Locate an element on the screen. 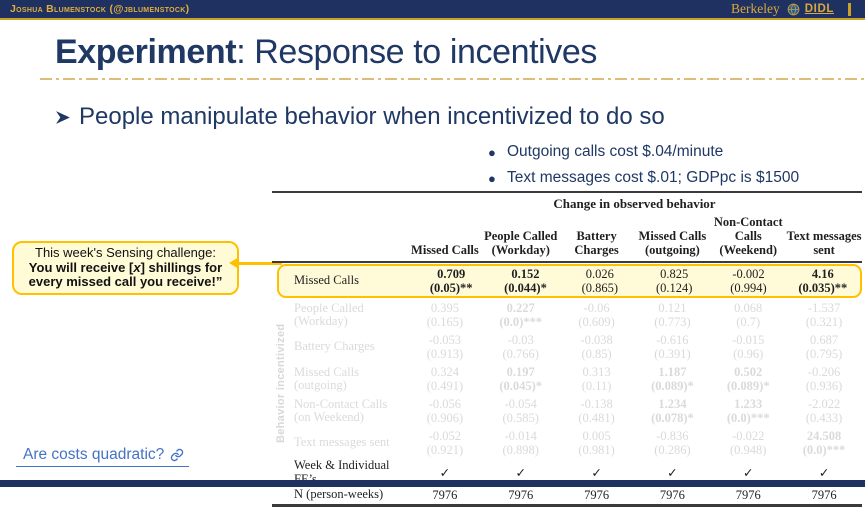  p-value: (0.433) is located at coordinates (824, 418).